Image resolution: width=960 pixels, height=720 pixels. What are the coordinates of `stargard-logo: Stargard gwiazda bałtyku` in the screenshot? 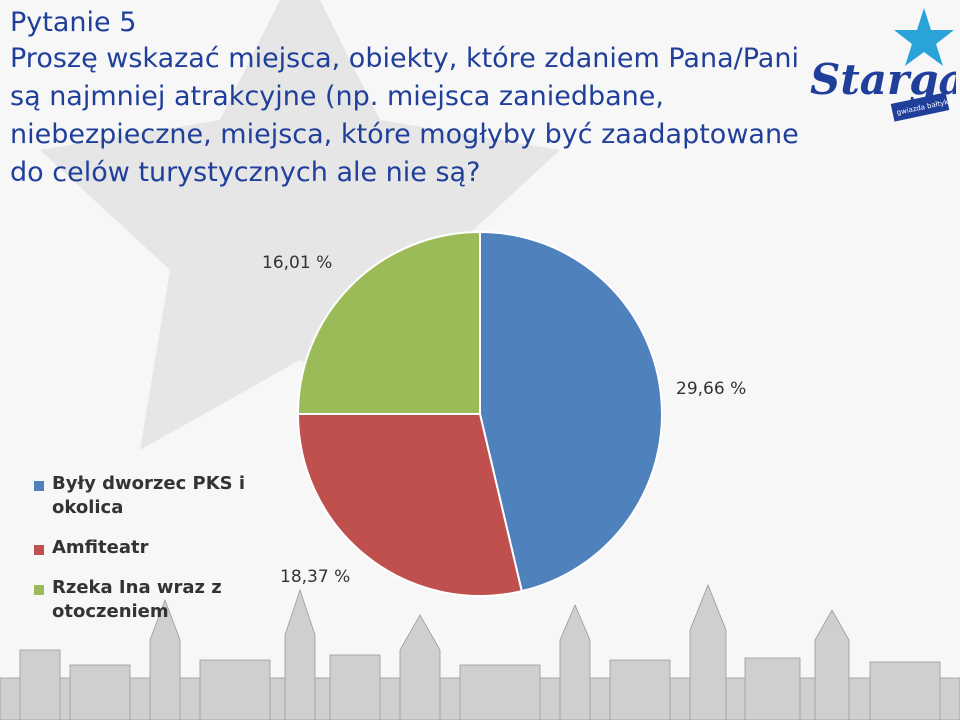 It's located at (883, 65).